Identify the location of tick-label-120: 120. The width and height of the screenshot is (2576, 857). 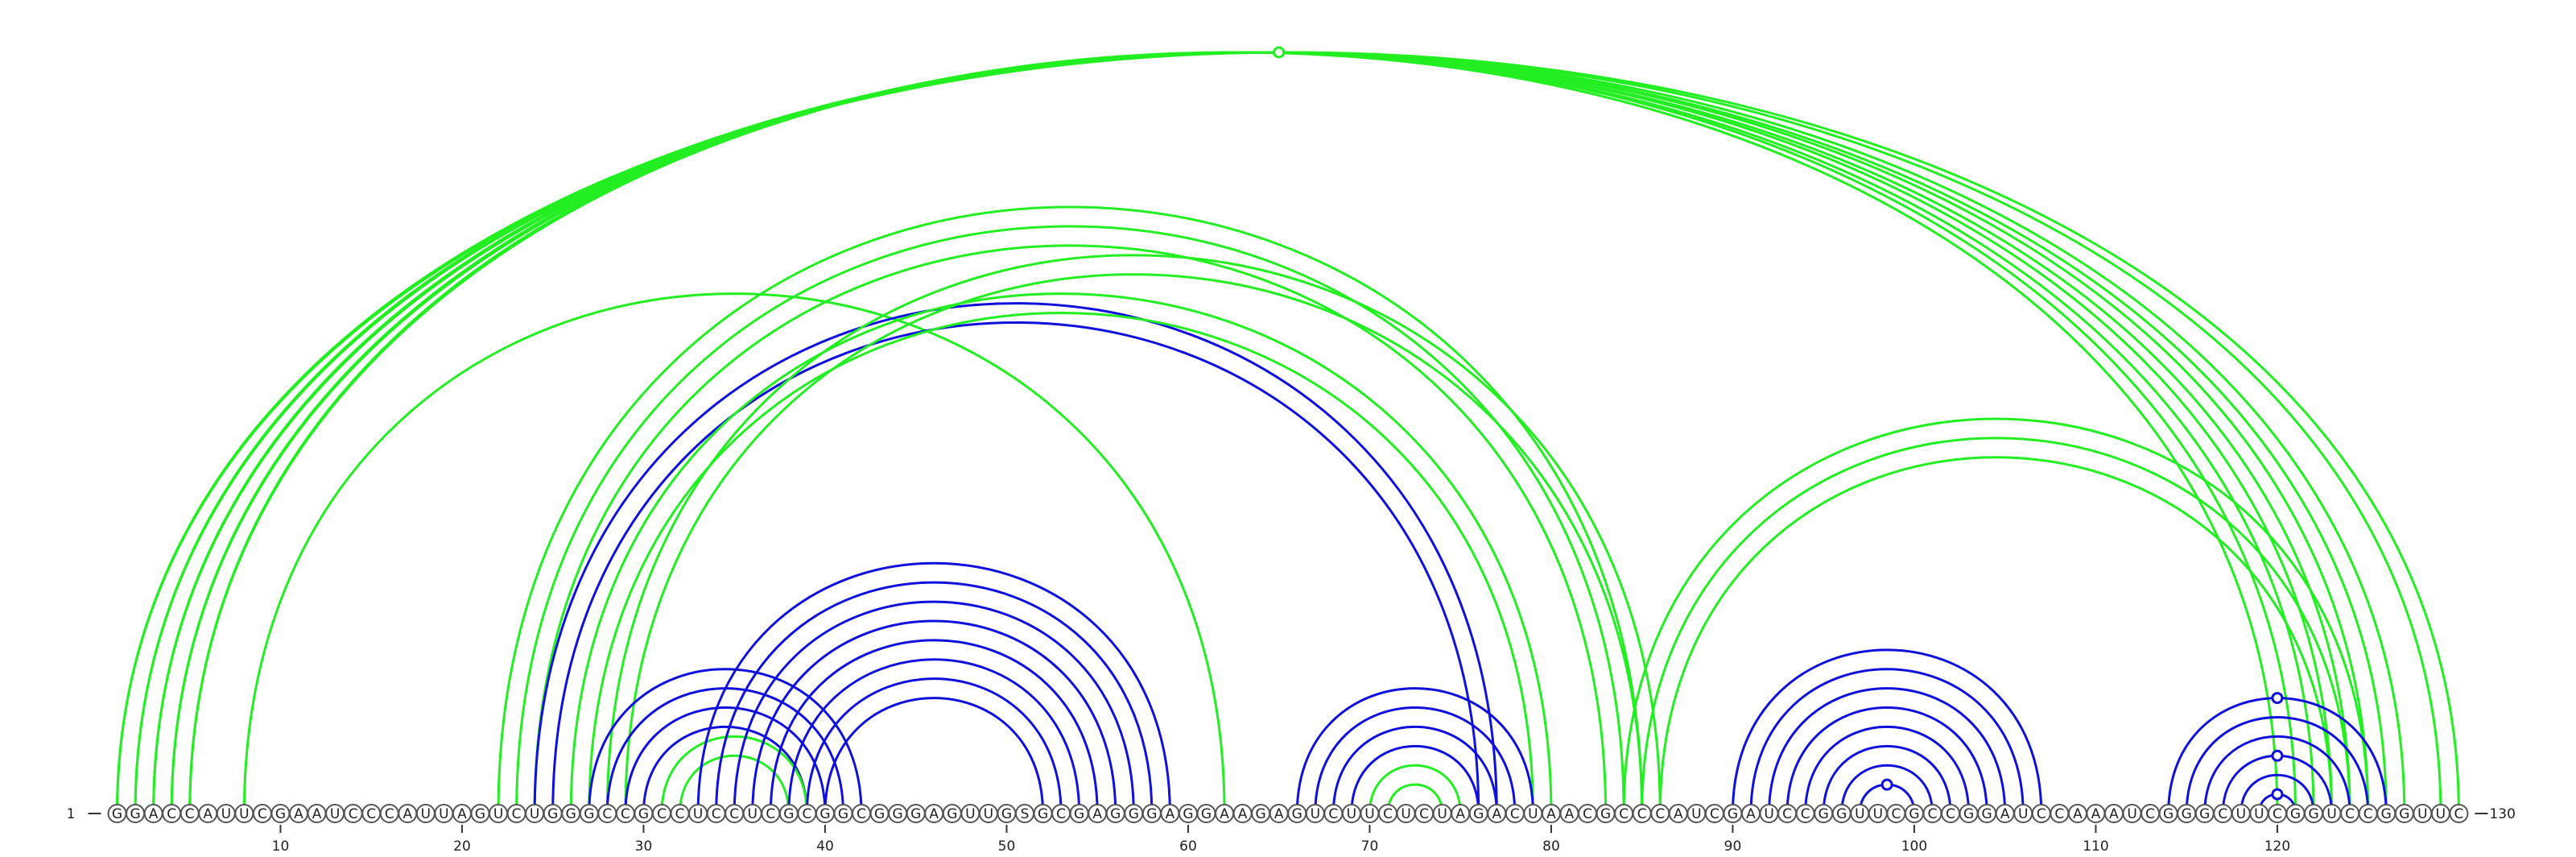
(2277, 846).